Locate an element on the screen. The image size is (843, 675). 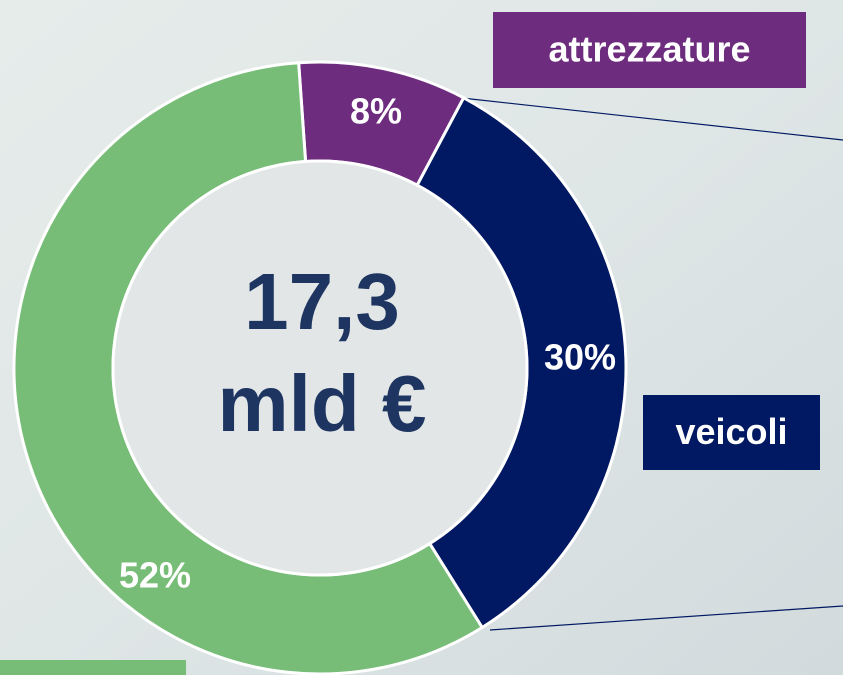
value-label: 52% is located at coordinates (155, 575).